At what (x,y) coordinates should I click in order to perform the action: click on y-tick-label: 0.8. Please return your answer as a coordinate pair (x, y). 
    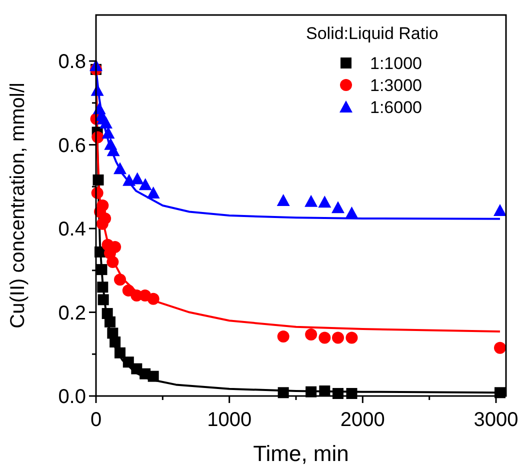
    Looking at the image, I should click on (72, 62).